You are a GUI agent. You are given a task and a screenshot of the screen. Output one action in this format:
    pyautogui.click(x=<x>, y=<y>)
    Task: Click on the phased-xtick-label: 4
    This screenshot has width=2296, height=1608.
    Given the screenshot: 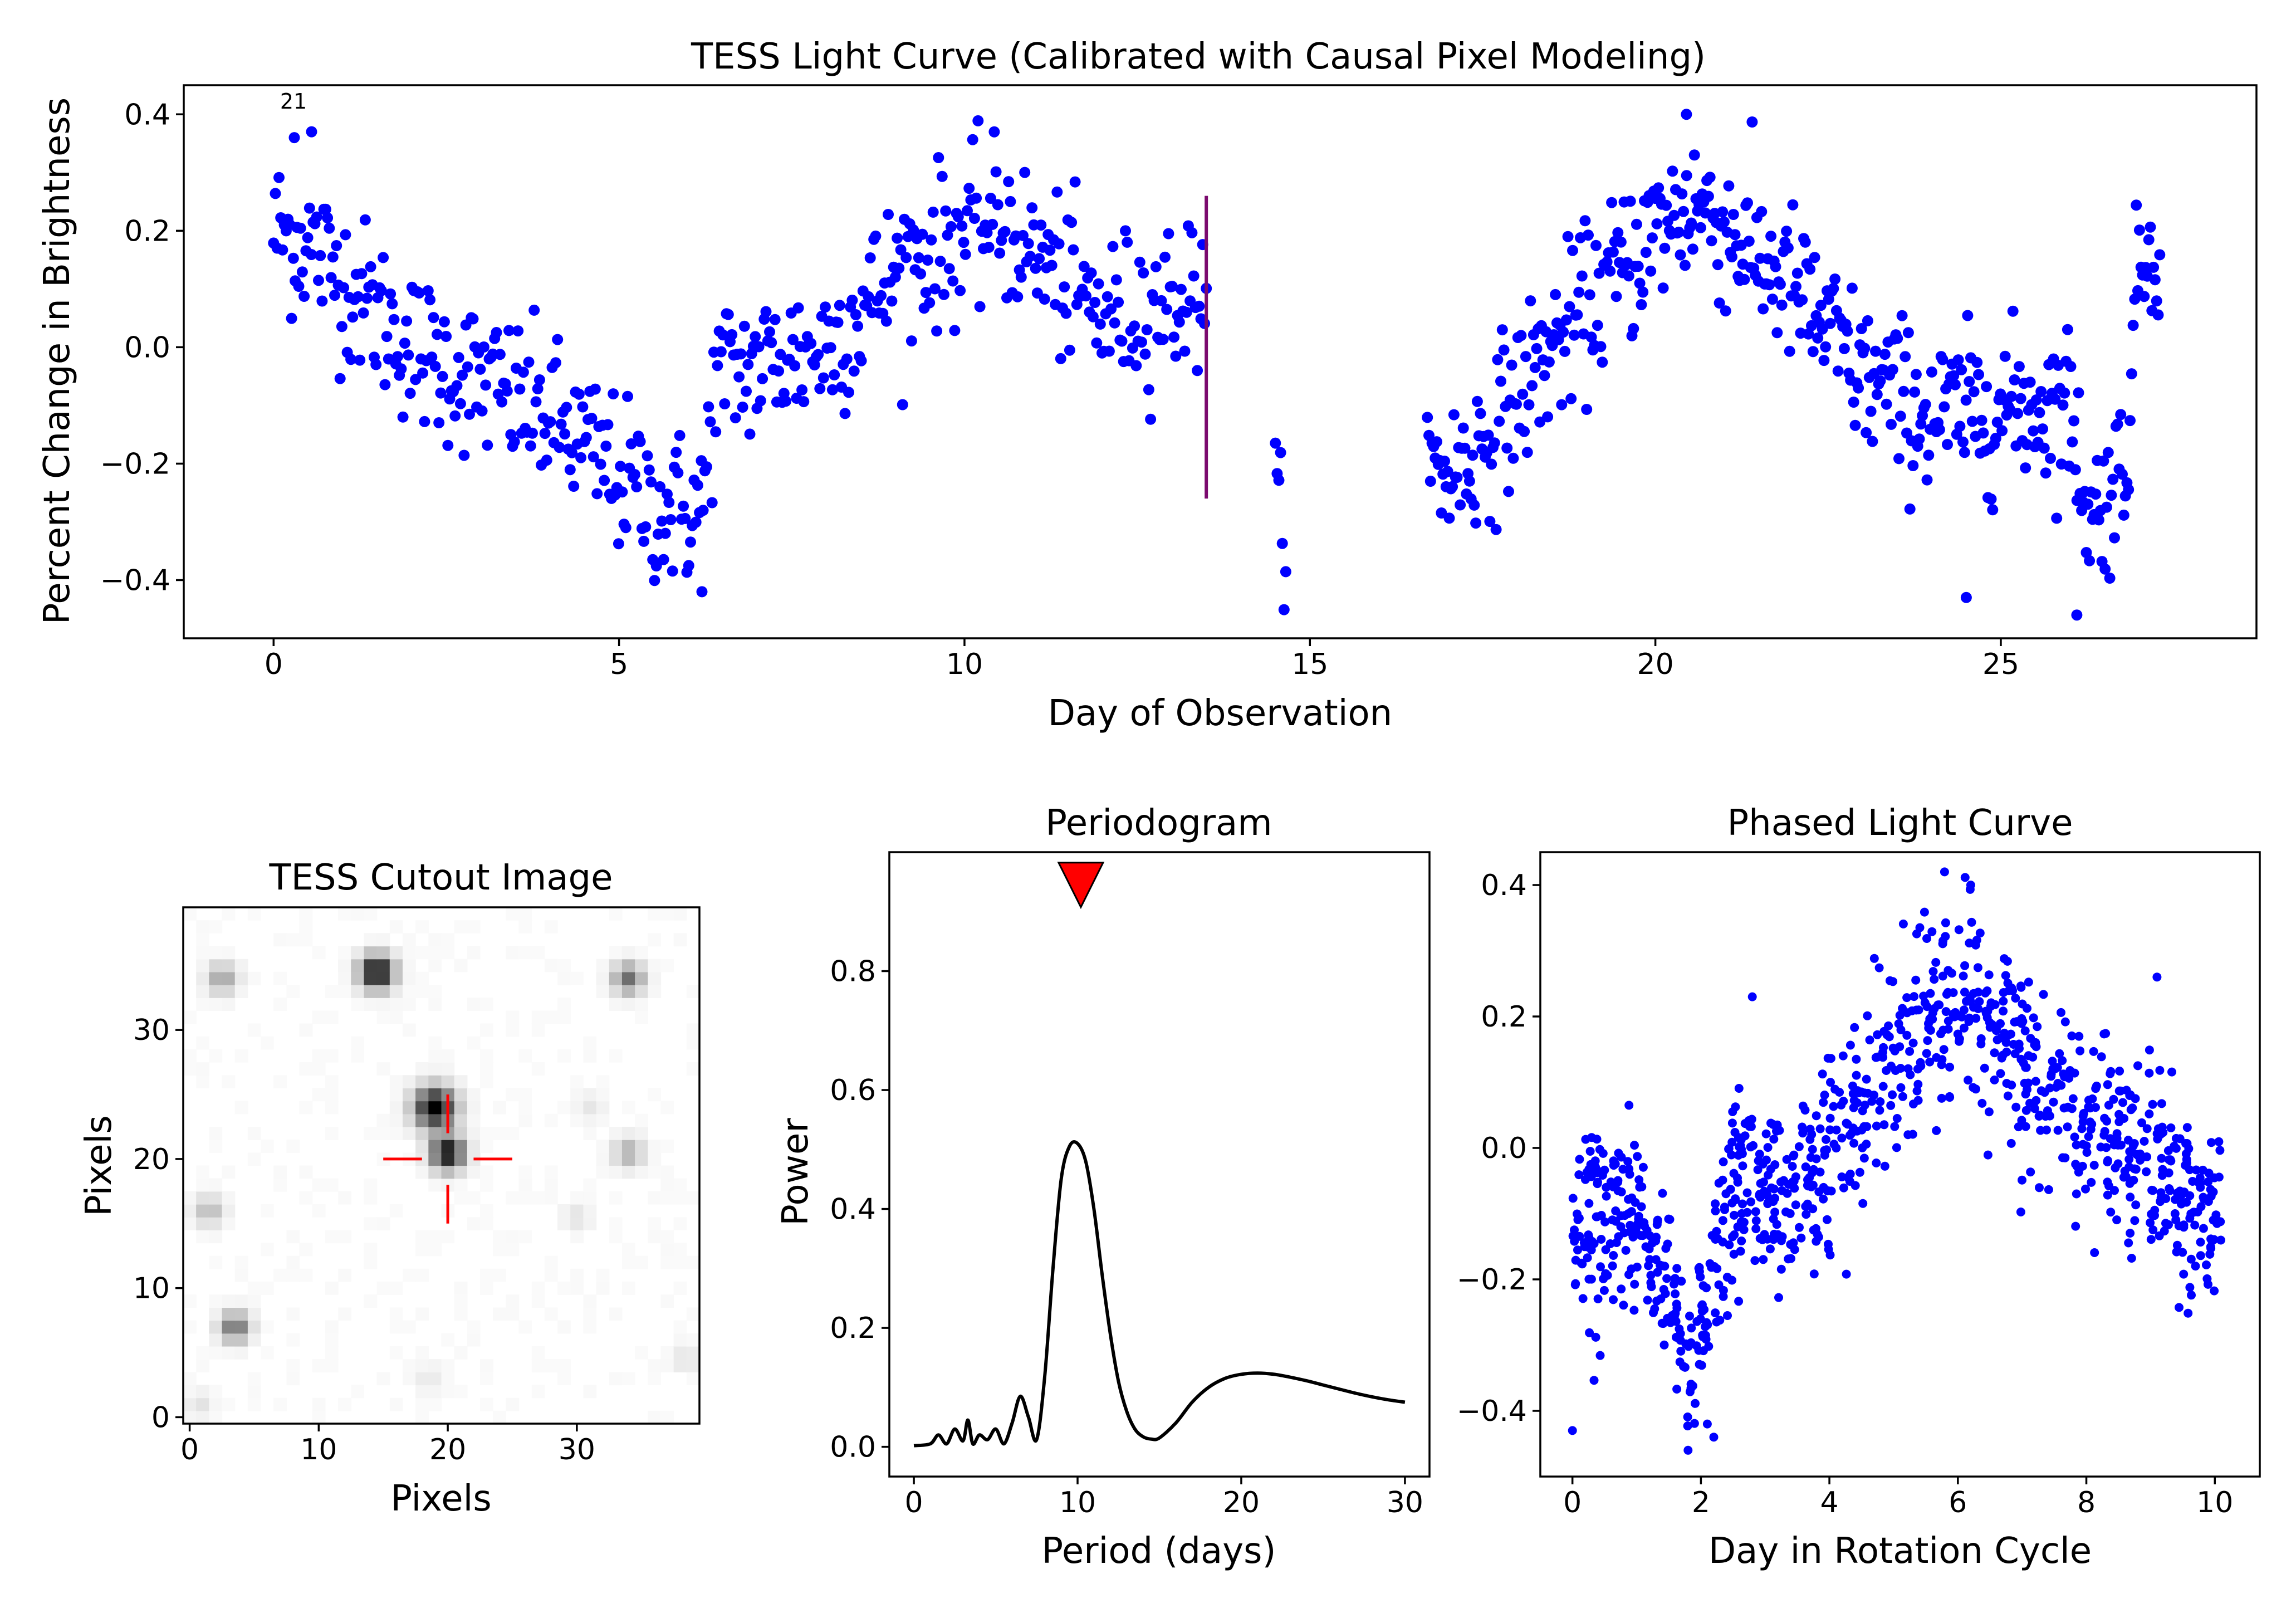 What is the action you would take?
    pyautogui.click(x=1829, y=1502)
    